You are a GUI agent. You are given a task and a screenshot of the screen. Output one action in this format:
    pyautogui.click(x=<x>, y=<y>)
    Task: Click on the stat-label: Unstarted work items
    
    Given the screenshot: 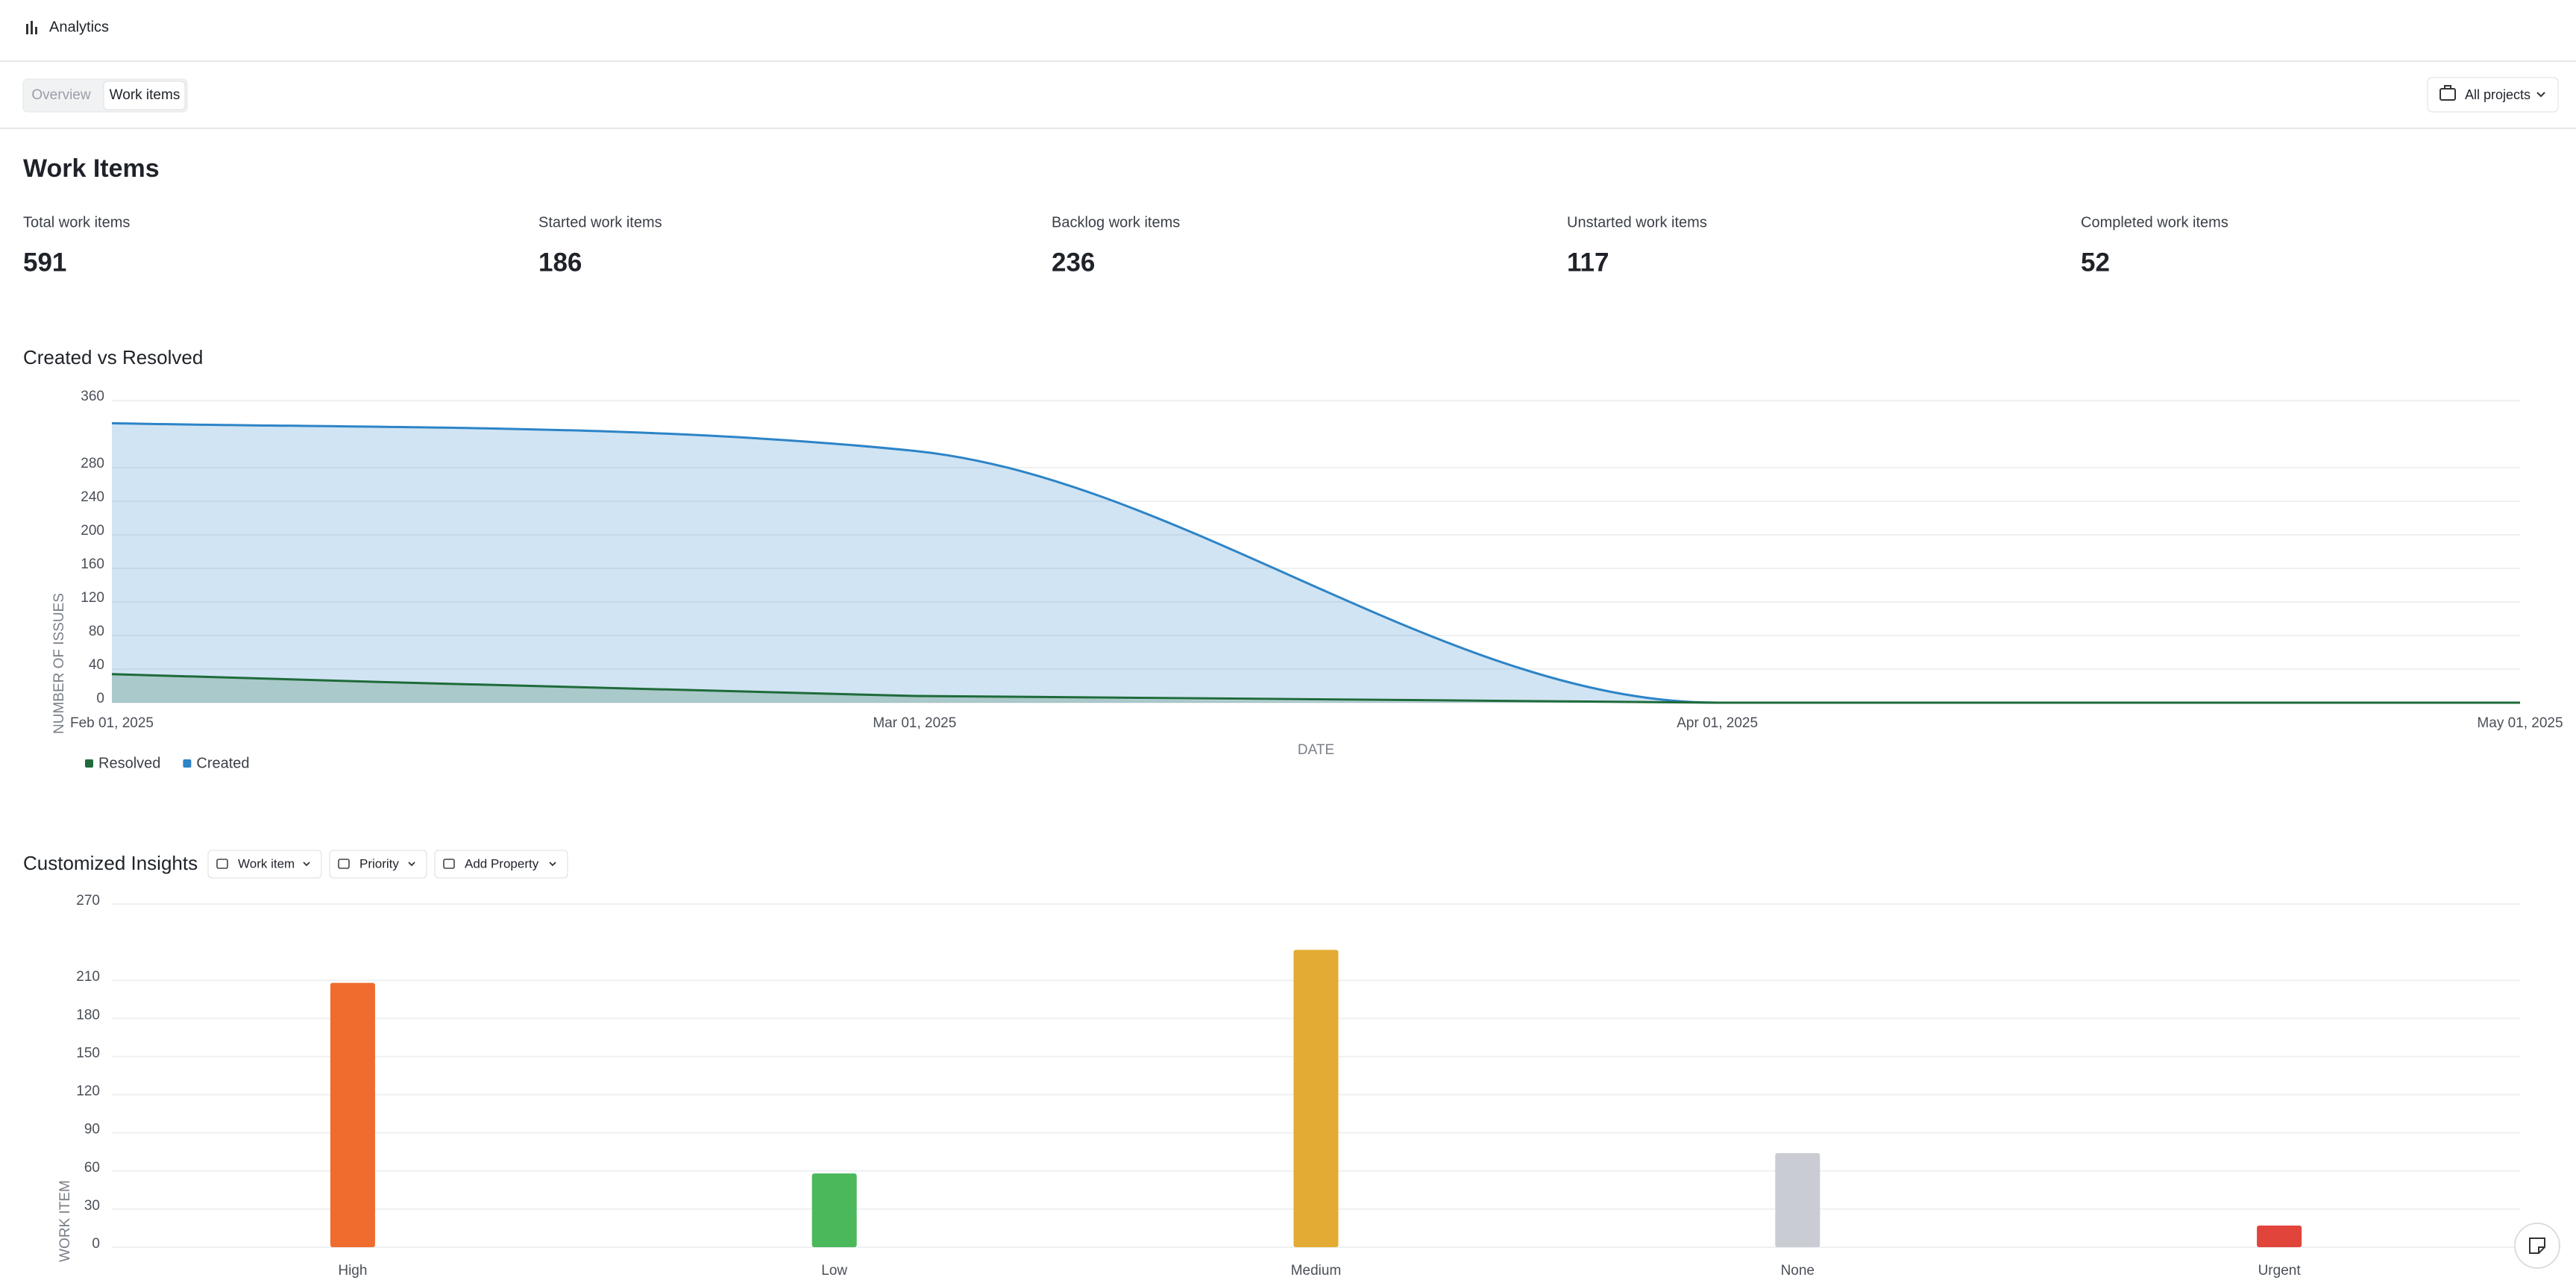 What is the action you would take?
    pyautogui.click(x=1637, y=222)
    